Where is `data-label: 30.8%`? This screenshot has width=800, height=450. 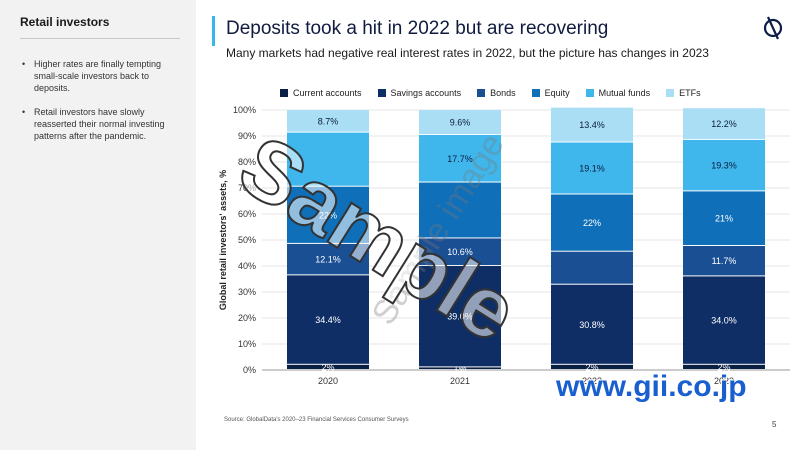 data-label: 30.8% is located at coordinates (592, 325).